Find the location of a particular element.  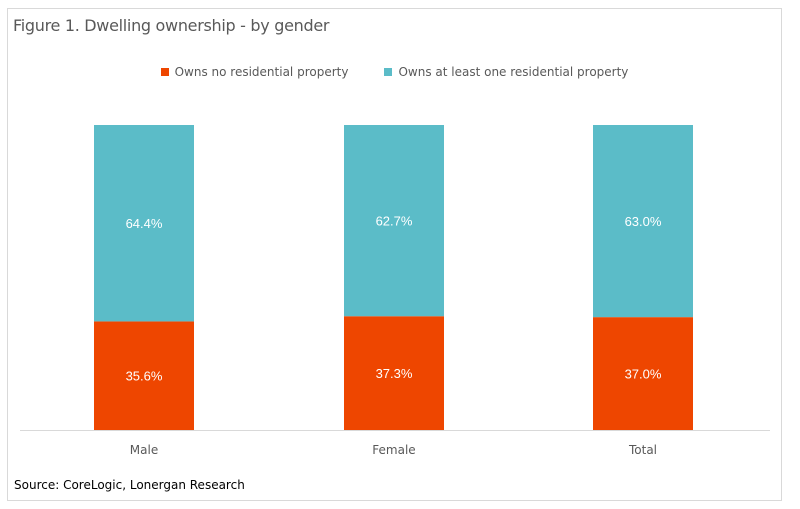

legend-label: Owns at least one residential property is located at coordinates (513, 72).